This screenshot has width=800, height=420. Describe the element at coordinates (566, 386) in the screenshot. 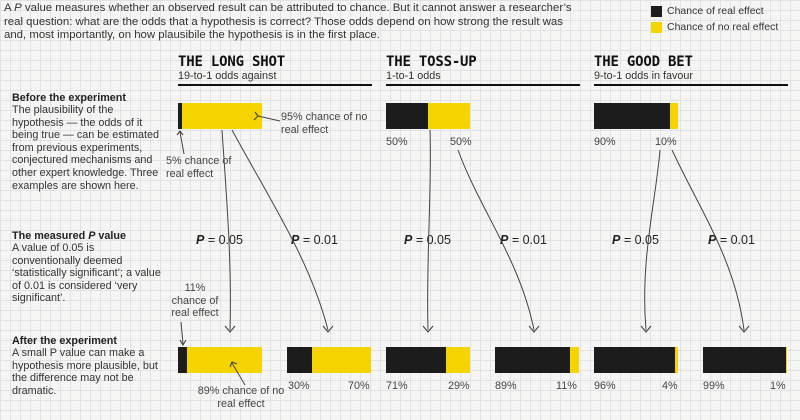

I see `post-no-real-label: 11%` at that location.